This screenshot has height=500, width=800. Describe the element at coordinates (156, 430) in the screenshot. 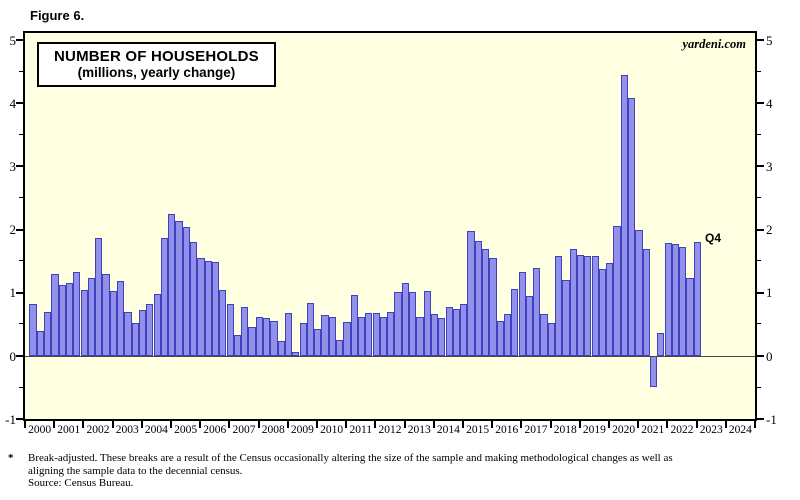

I see `x-axis-label-2004: 2004` at that location.